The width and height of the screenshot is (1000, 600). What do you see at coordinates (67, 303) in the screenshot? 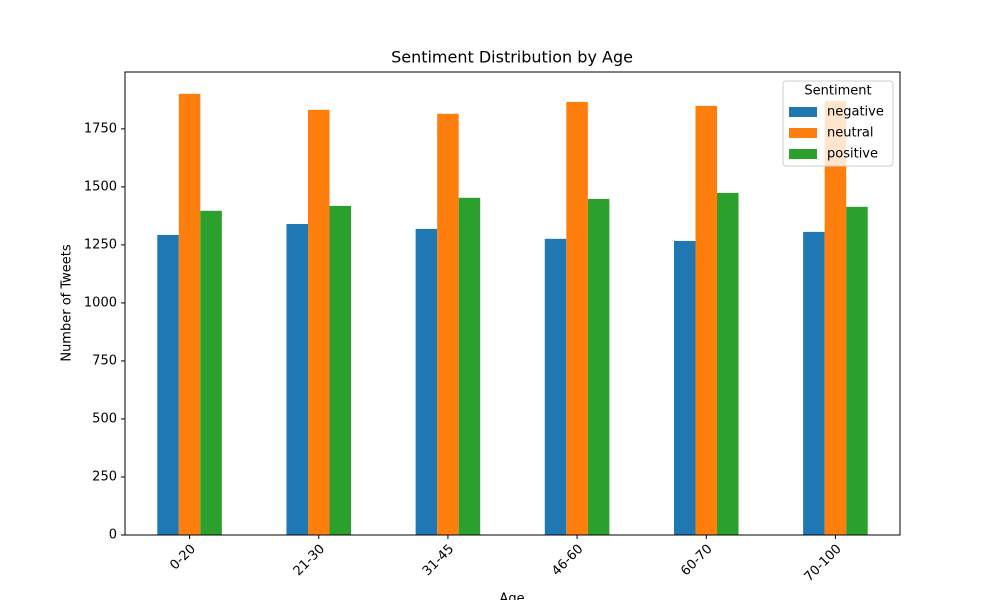
I see `y-axis-label: Number of Tweets` at bounding box center [67, 303].